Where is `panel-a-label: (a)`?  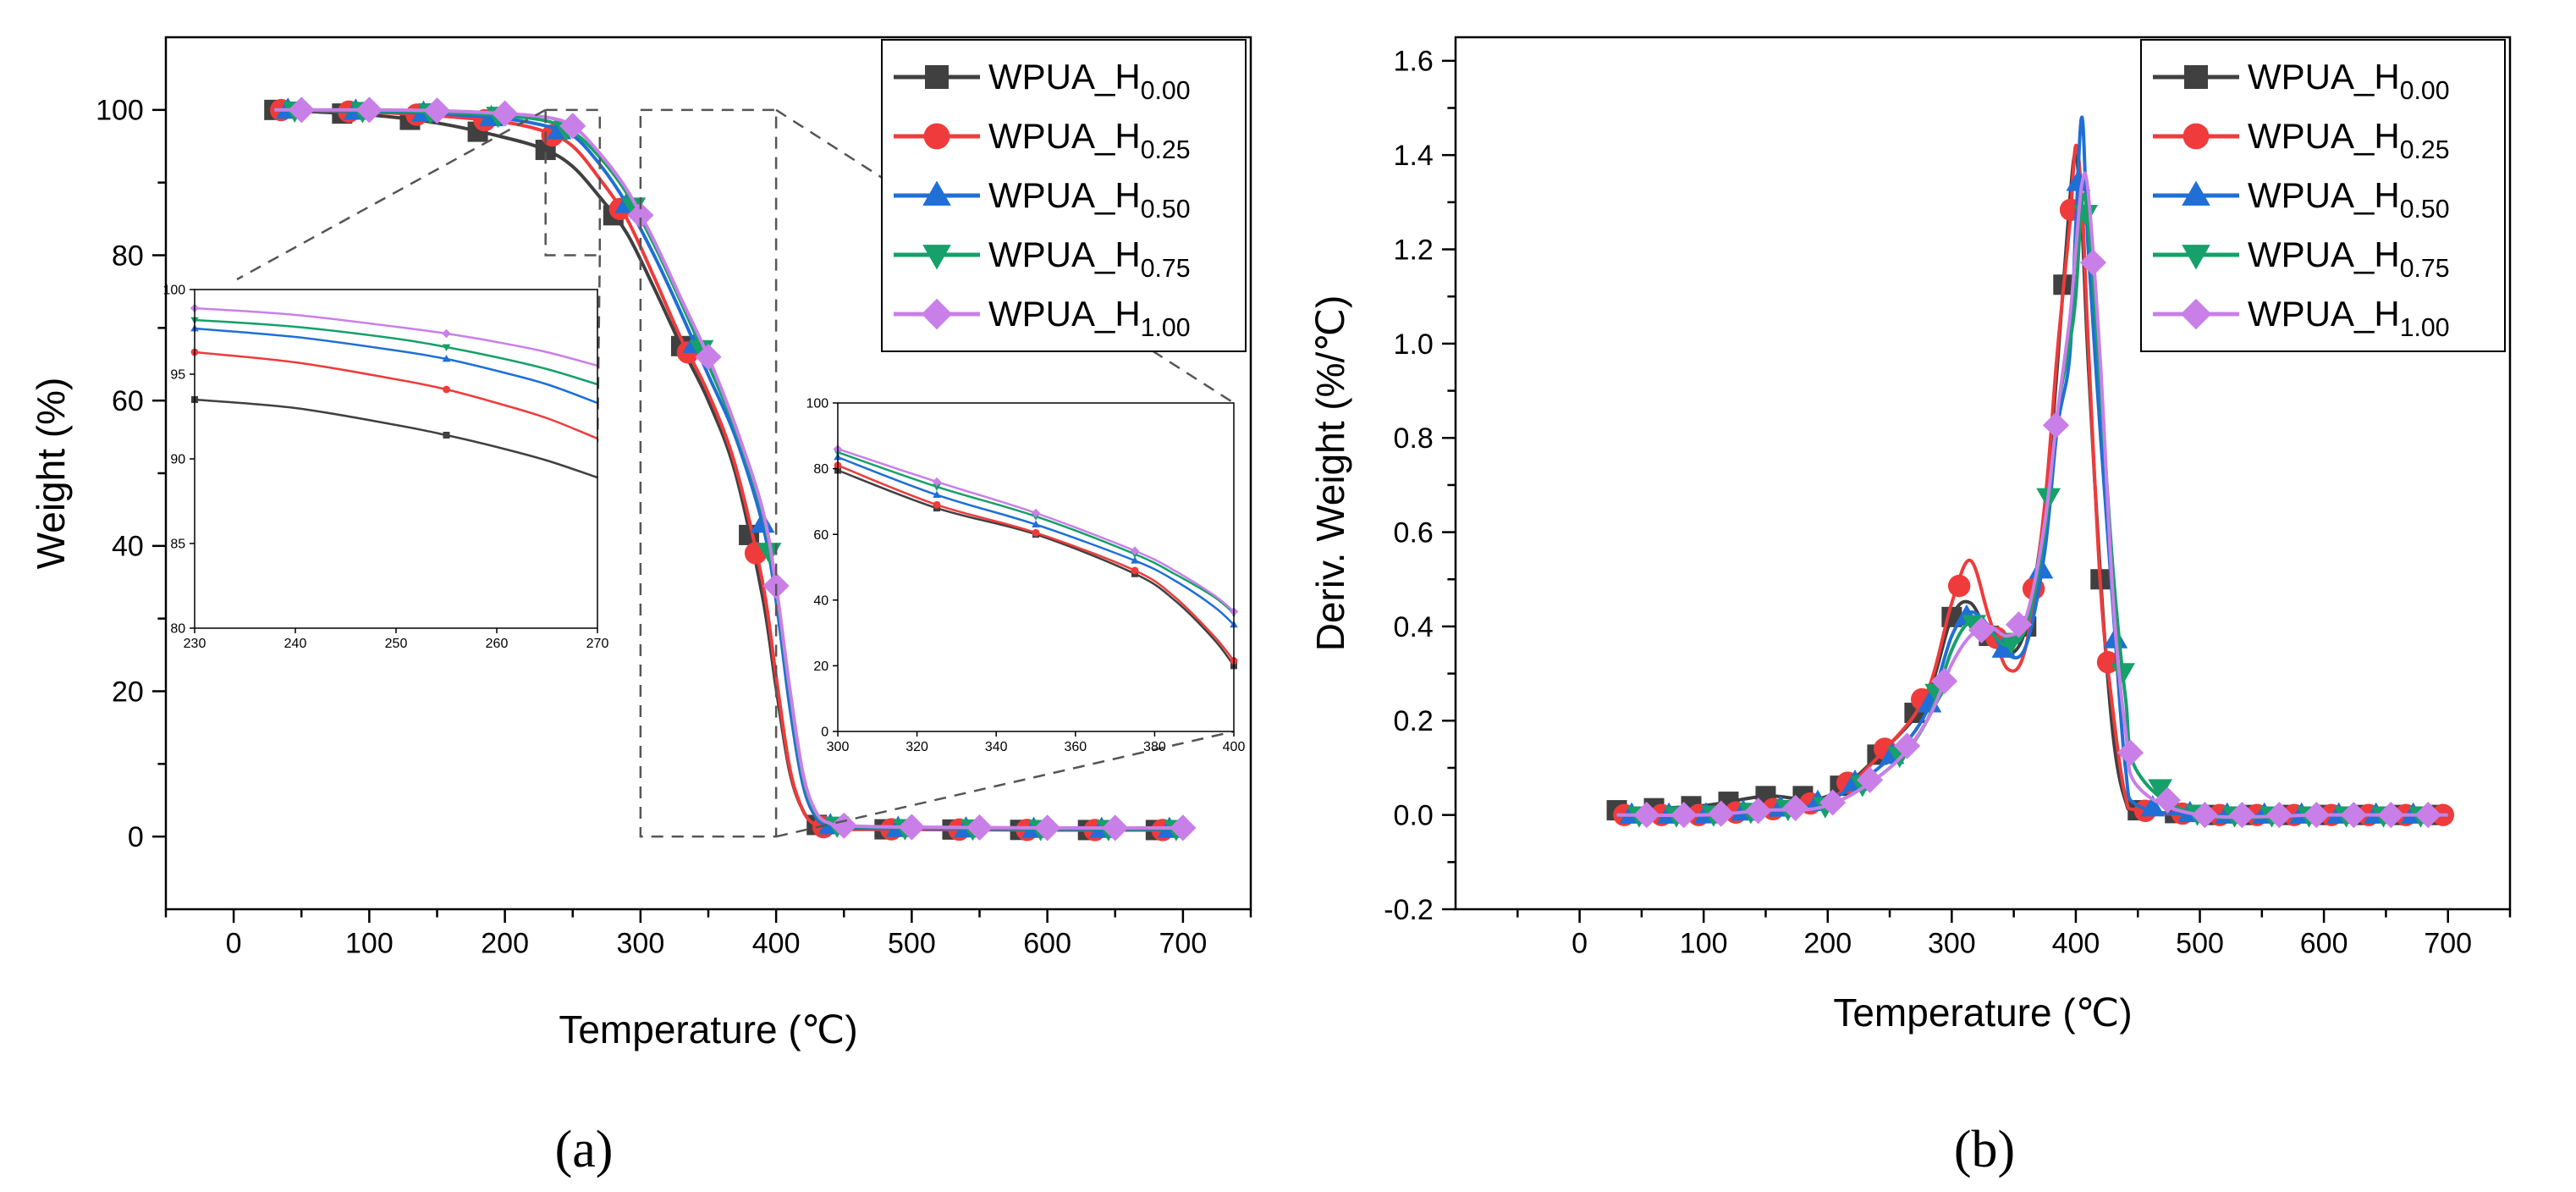
panel-a-label: (a) is located at coordinates (584, 1149).